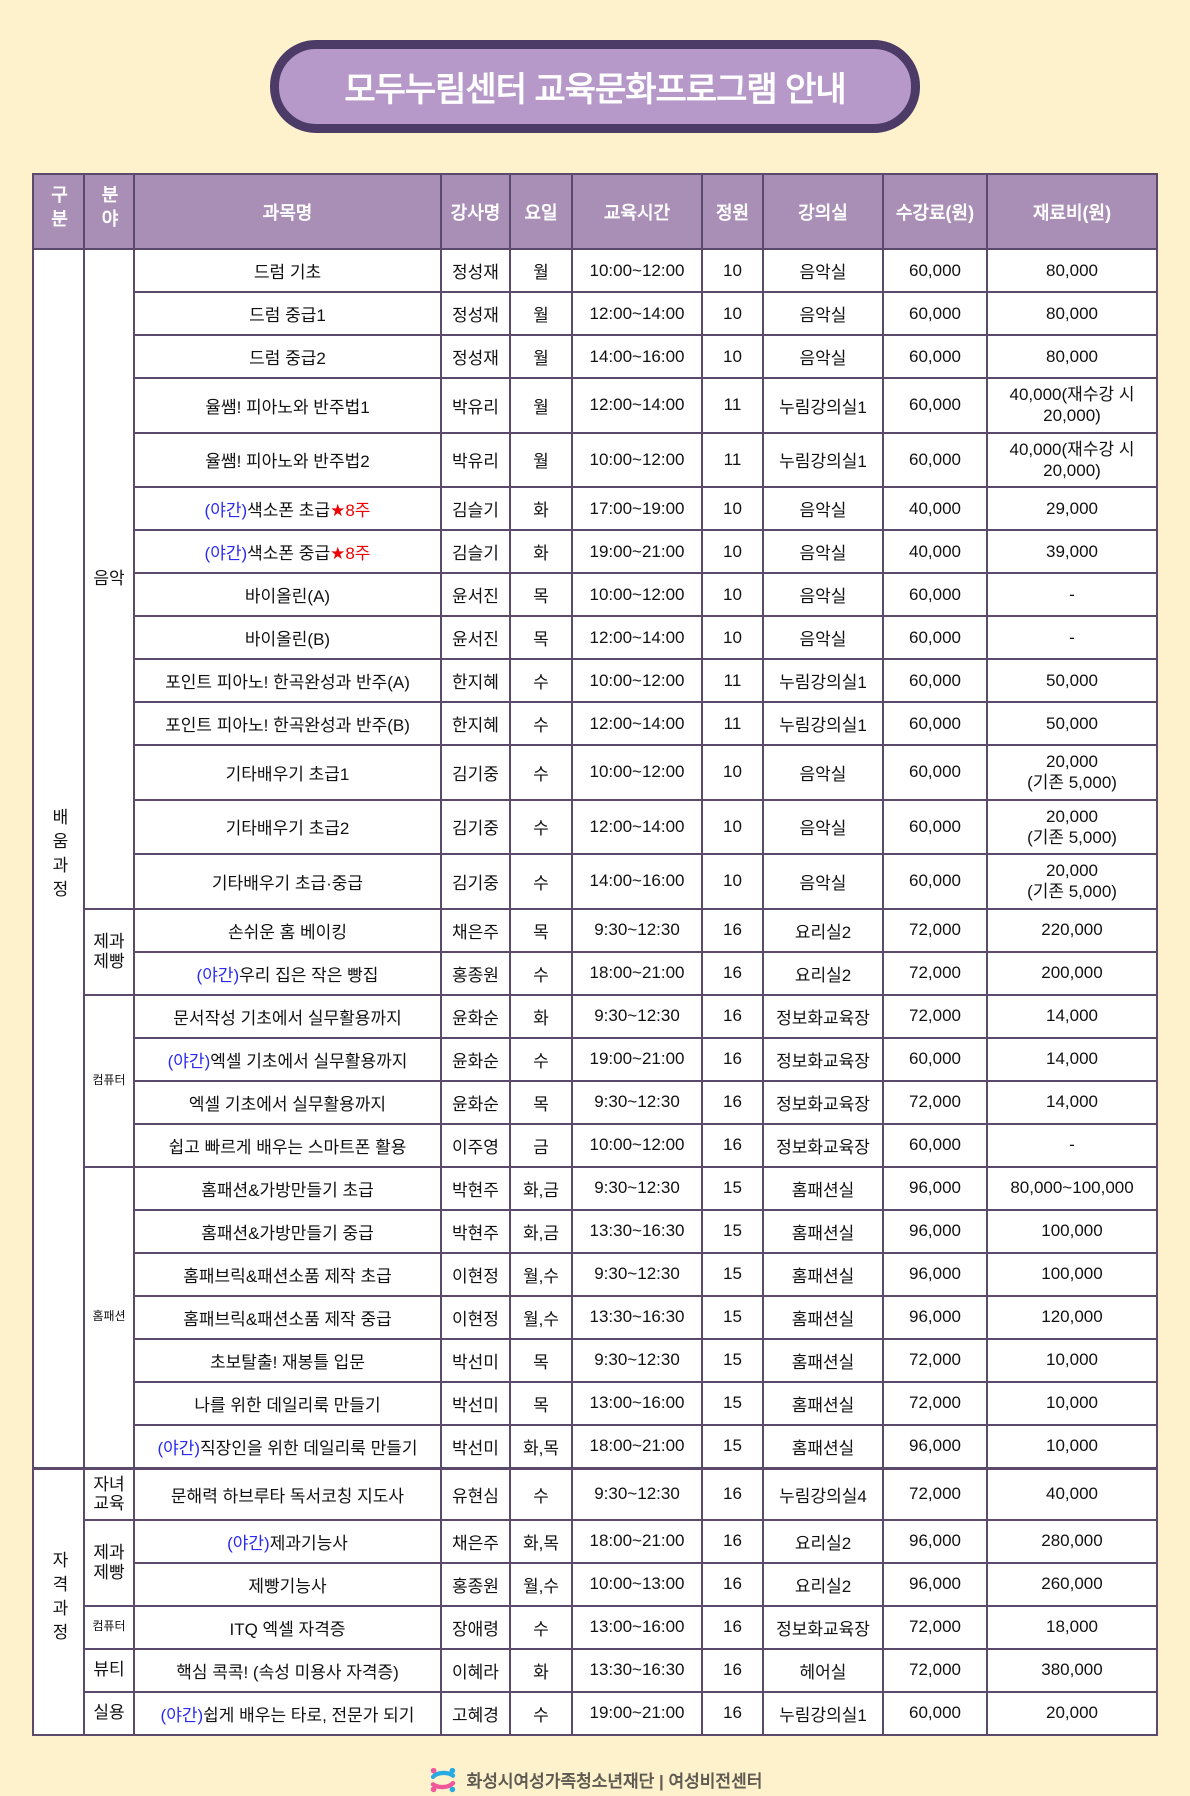 The width and height of the screenshot is (1190, 1796). Describe the element at coordinates (287, 313) in the screenshot. I see `subject-cell: 드럼 중급1` at that location.